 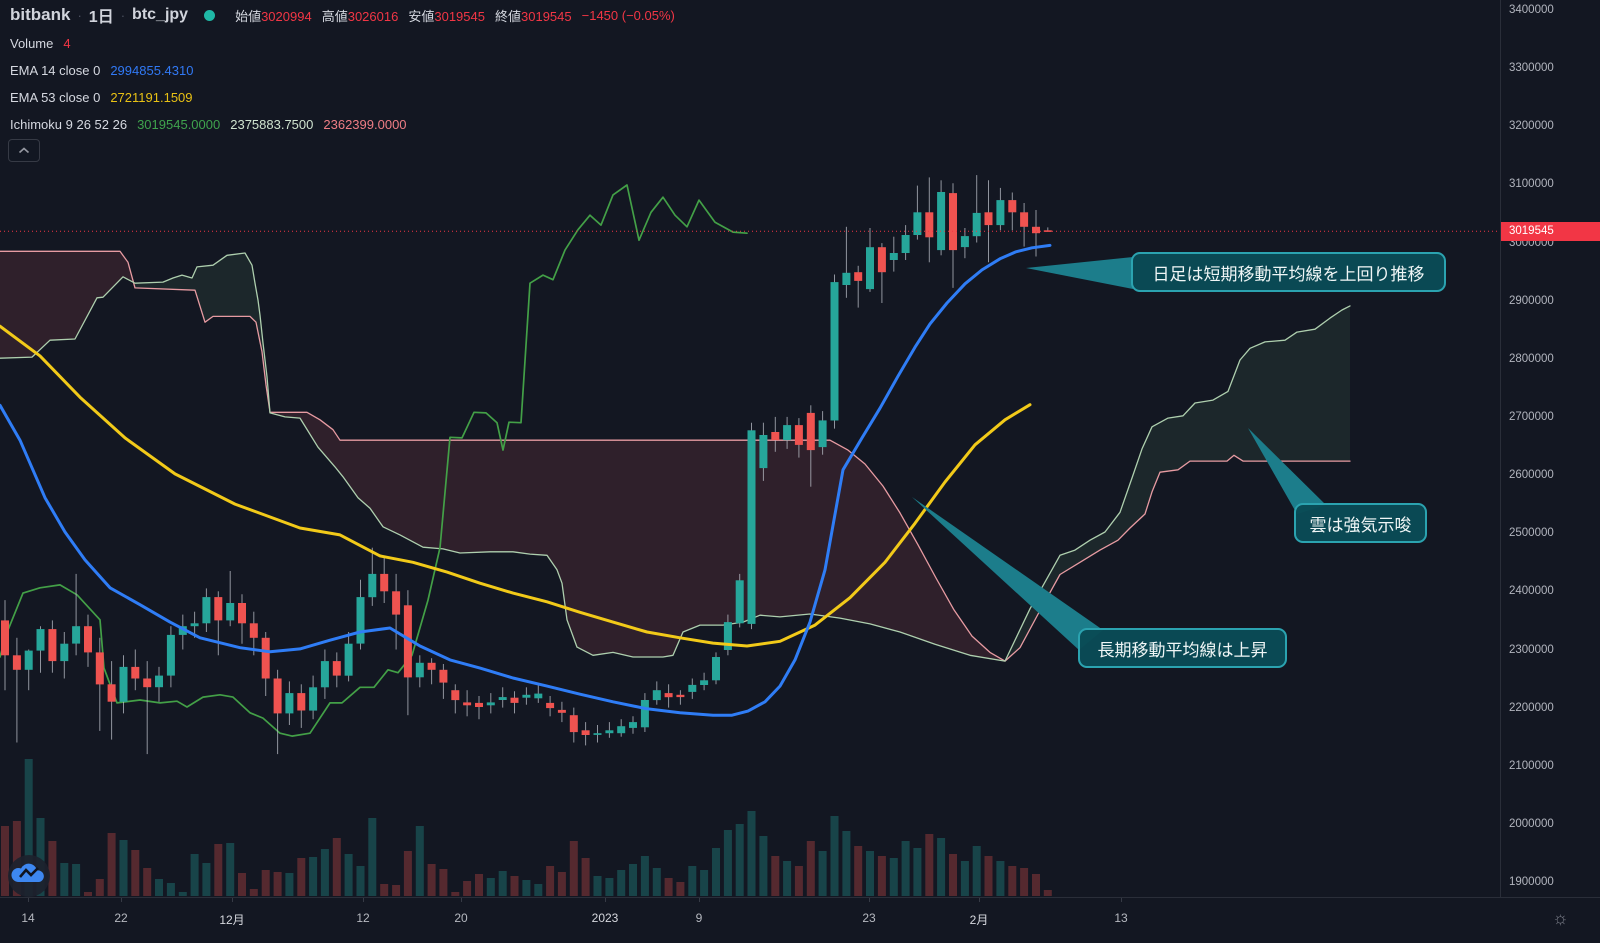 I want to click on time-axis: ☼ 14 22 12月 12 20 2023 9 23 2月 13, so click(x=800, y=920).